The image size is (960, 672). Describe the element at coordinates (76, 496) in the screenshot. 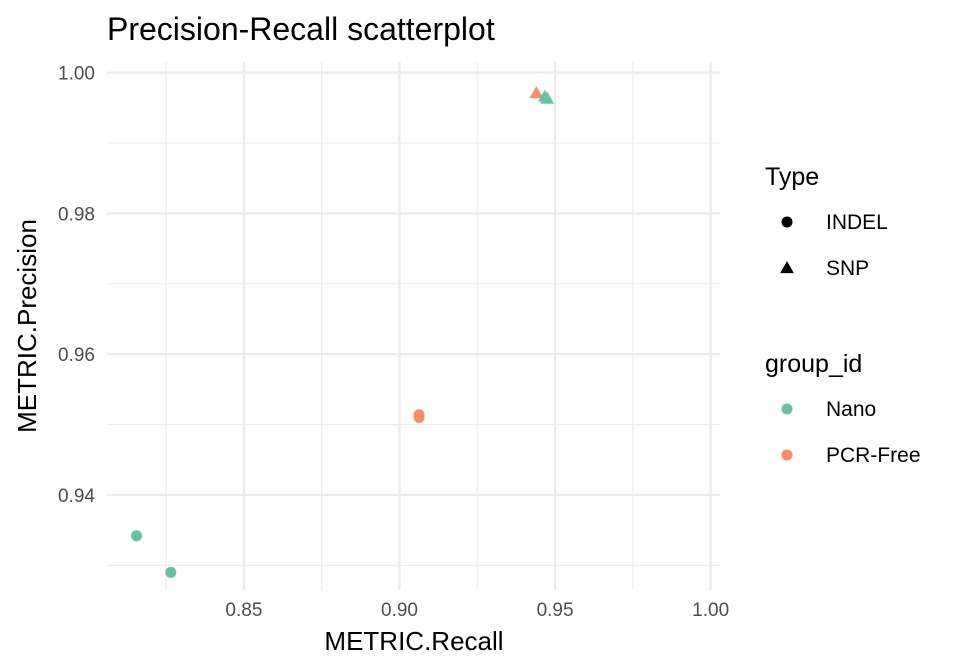

I see `y-tick-label: 0.94` at that location.